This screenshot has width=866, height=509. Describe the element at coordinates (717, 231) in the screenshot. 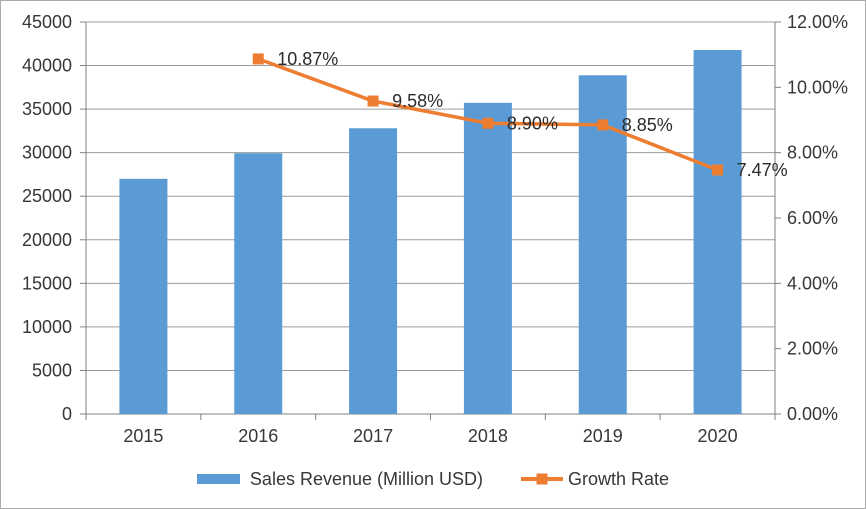

I see `bar-2020` at that location.